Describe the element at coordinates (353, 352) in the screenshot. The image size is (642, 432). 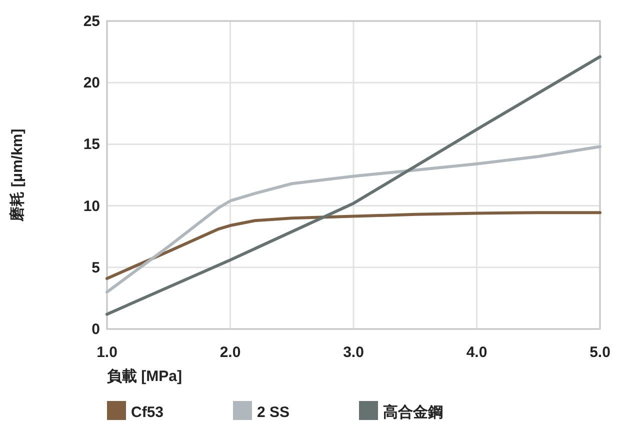
I see `x-tick-label: 3.0` at that location.